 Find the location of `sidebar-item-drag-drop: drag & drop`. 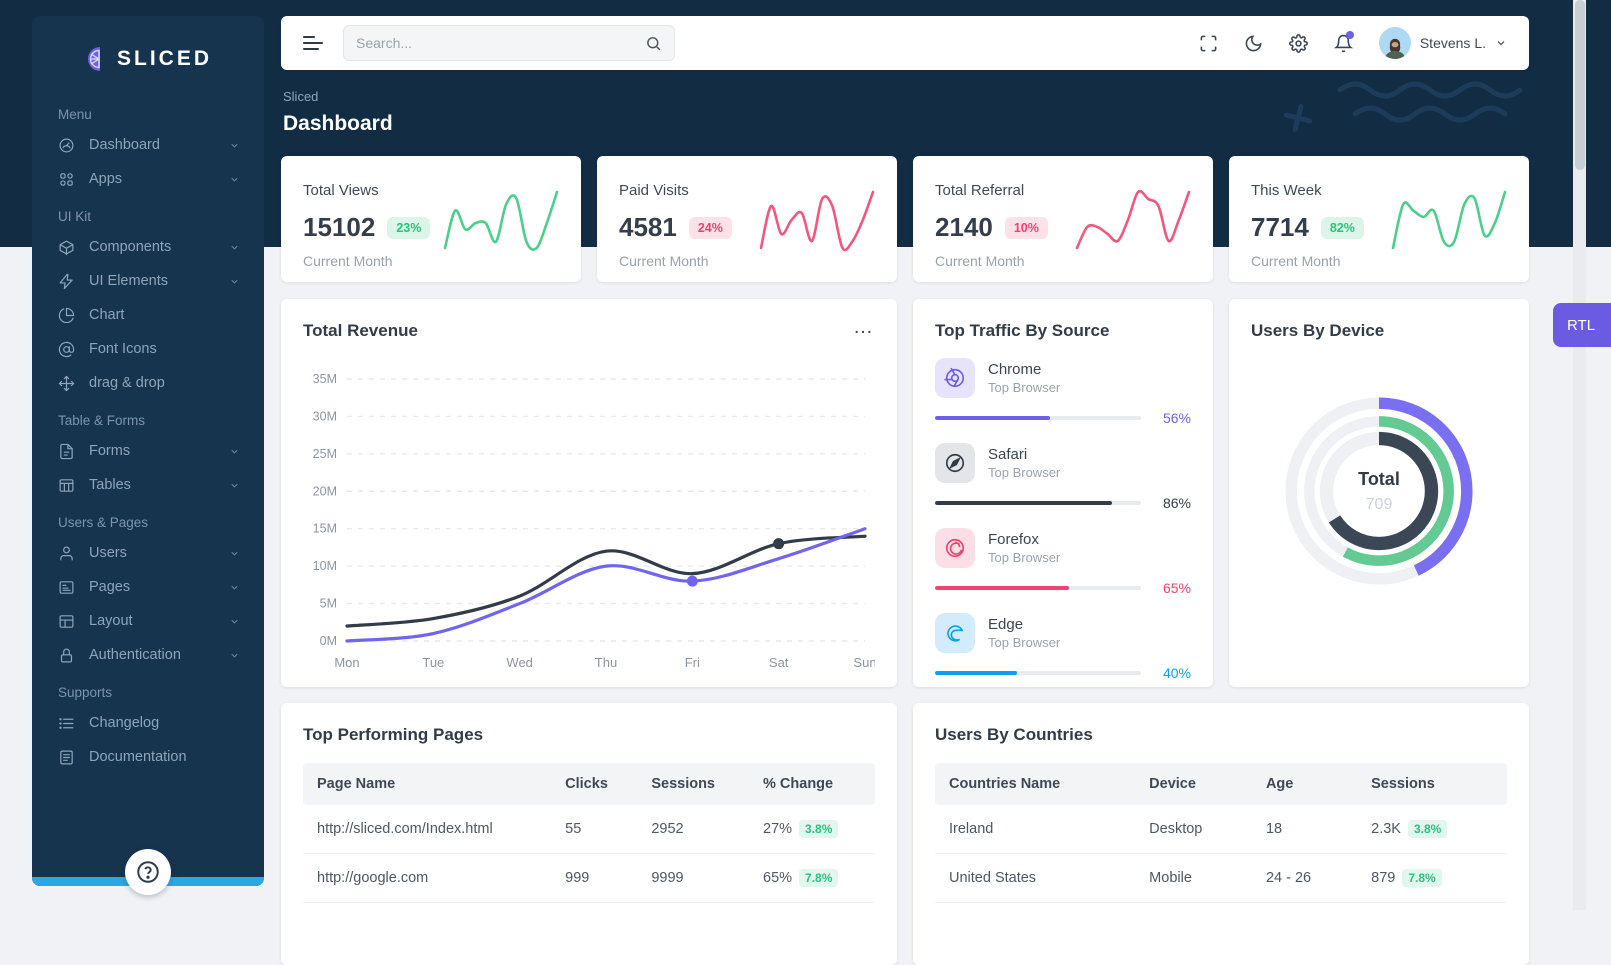

sidebar-item-drag-drop: drag & drop is located at coordinates (149, 383).